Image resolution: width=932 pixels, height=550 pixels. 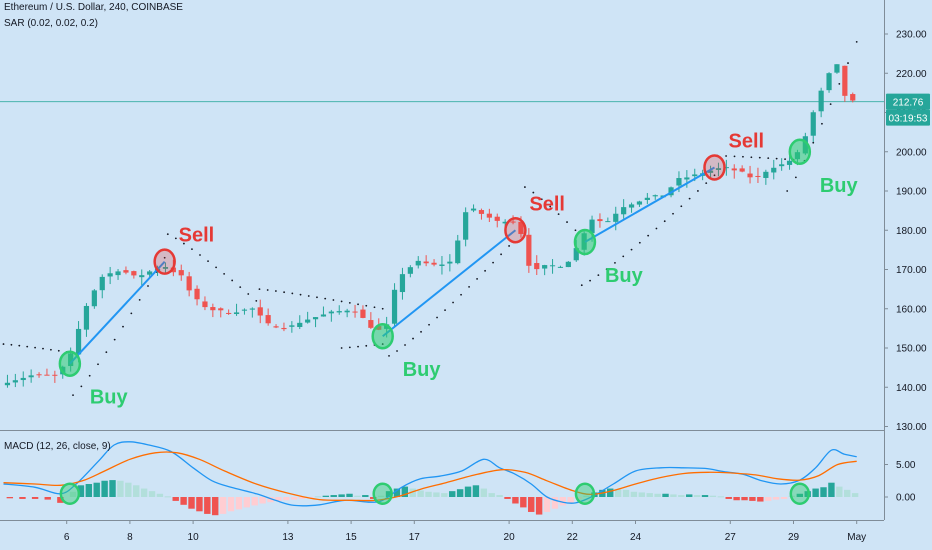 What do you see at coordinates (908, 117) in the screenshot?
I see `countdown-box` at bounding box center [908, 117].